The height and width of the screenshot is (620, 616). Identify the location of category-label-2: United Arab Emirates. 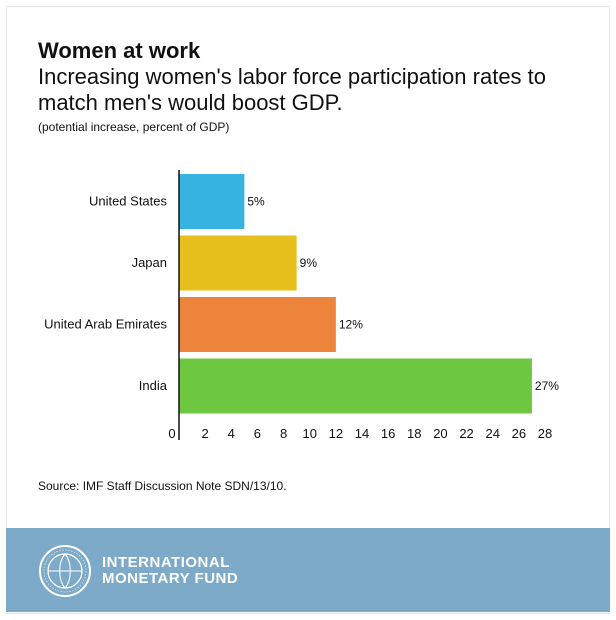
(105, 324).